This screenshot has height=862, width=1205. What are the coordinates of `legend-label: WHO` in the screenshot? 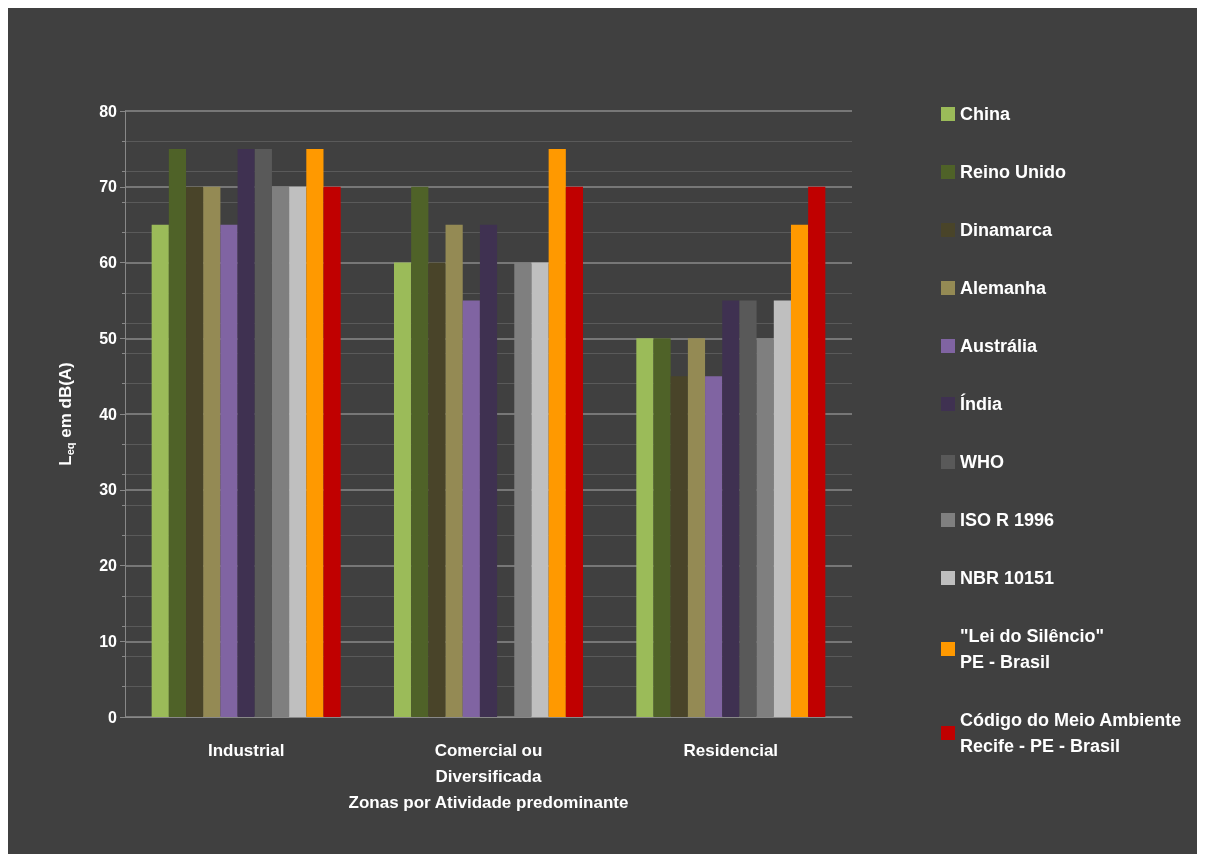 It's located at (982, 462).